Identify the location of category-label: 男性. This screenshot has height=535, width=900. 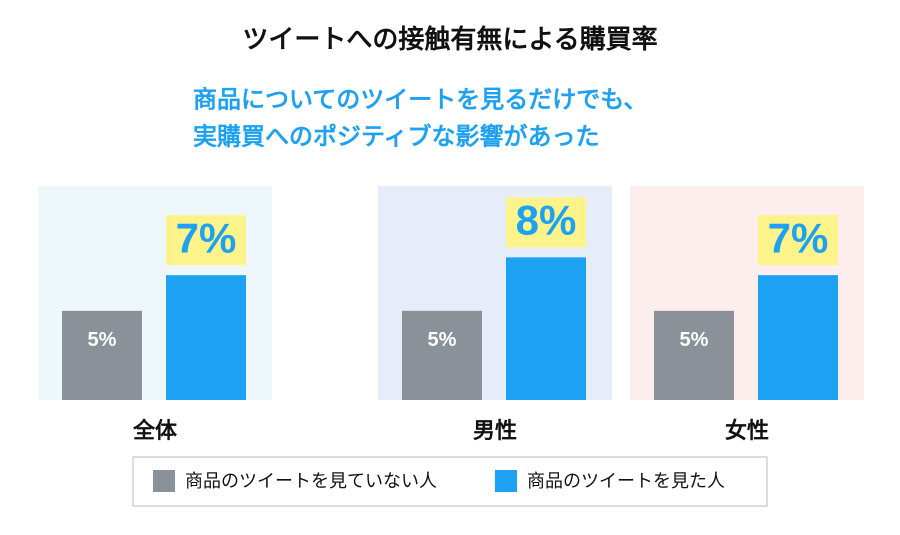
(495, 430).